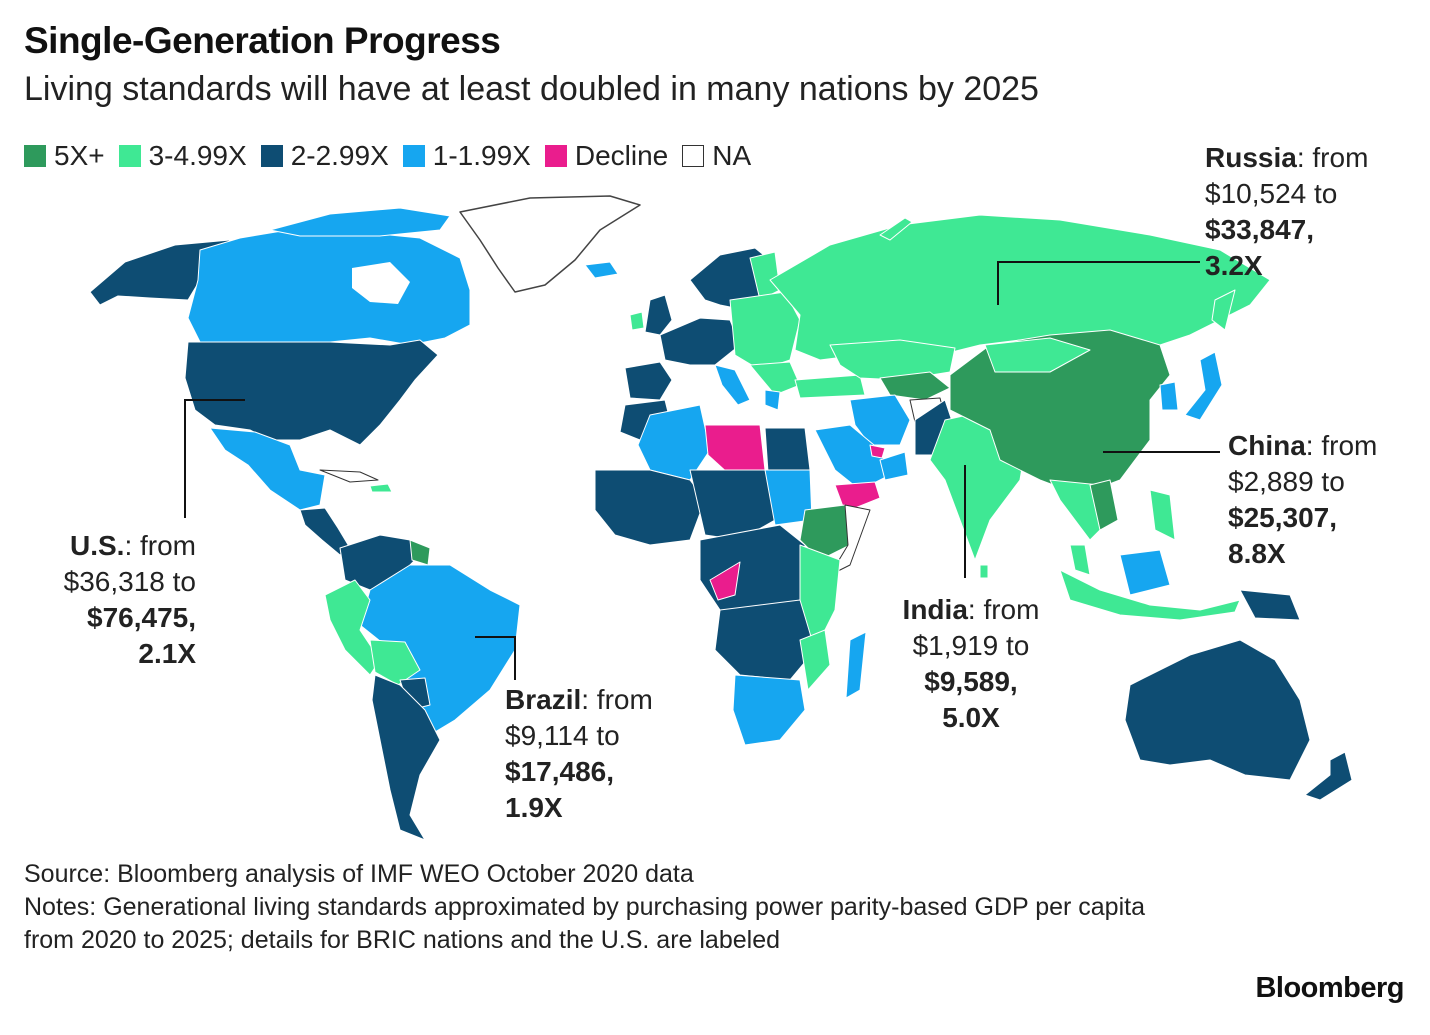  I want to click on legend-item-1x: 1-1.99X, so click(466, 156).